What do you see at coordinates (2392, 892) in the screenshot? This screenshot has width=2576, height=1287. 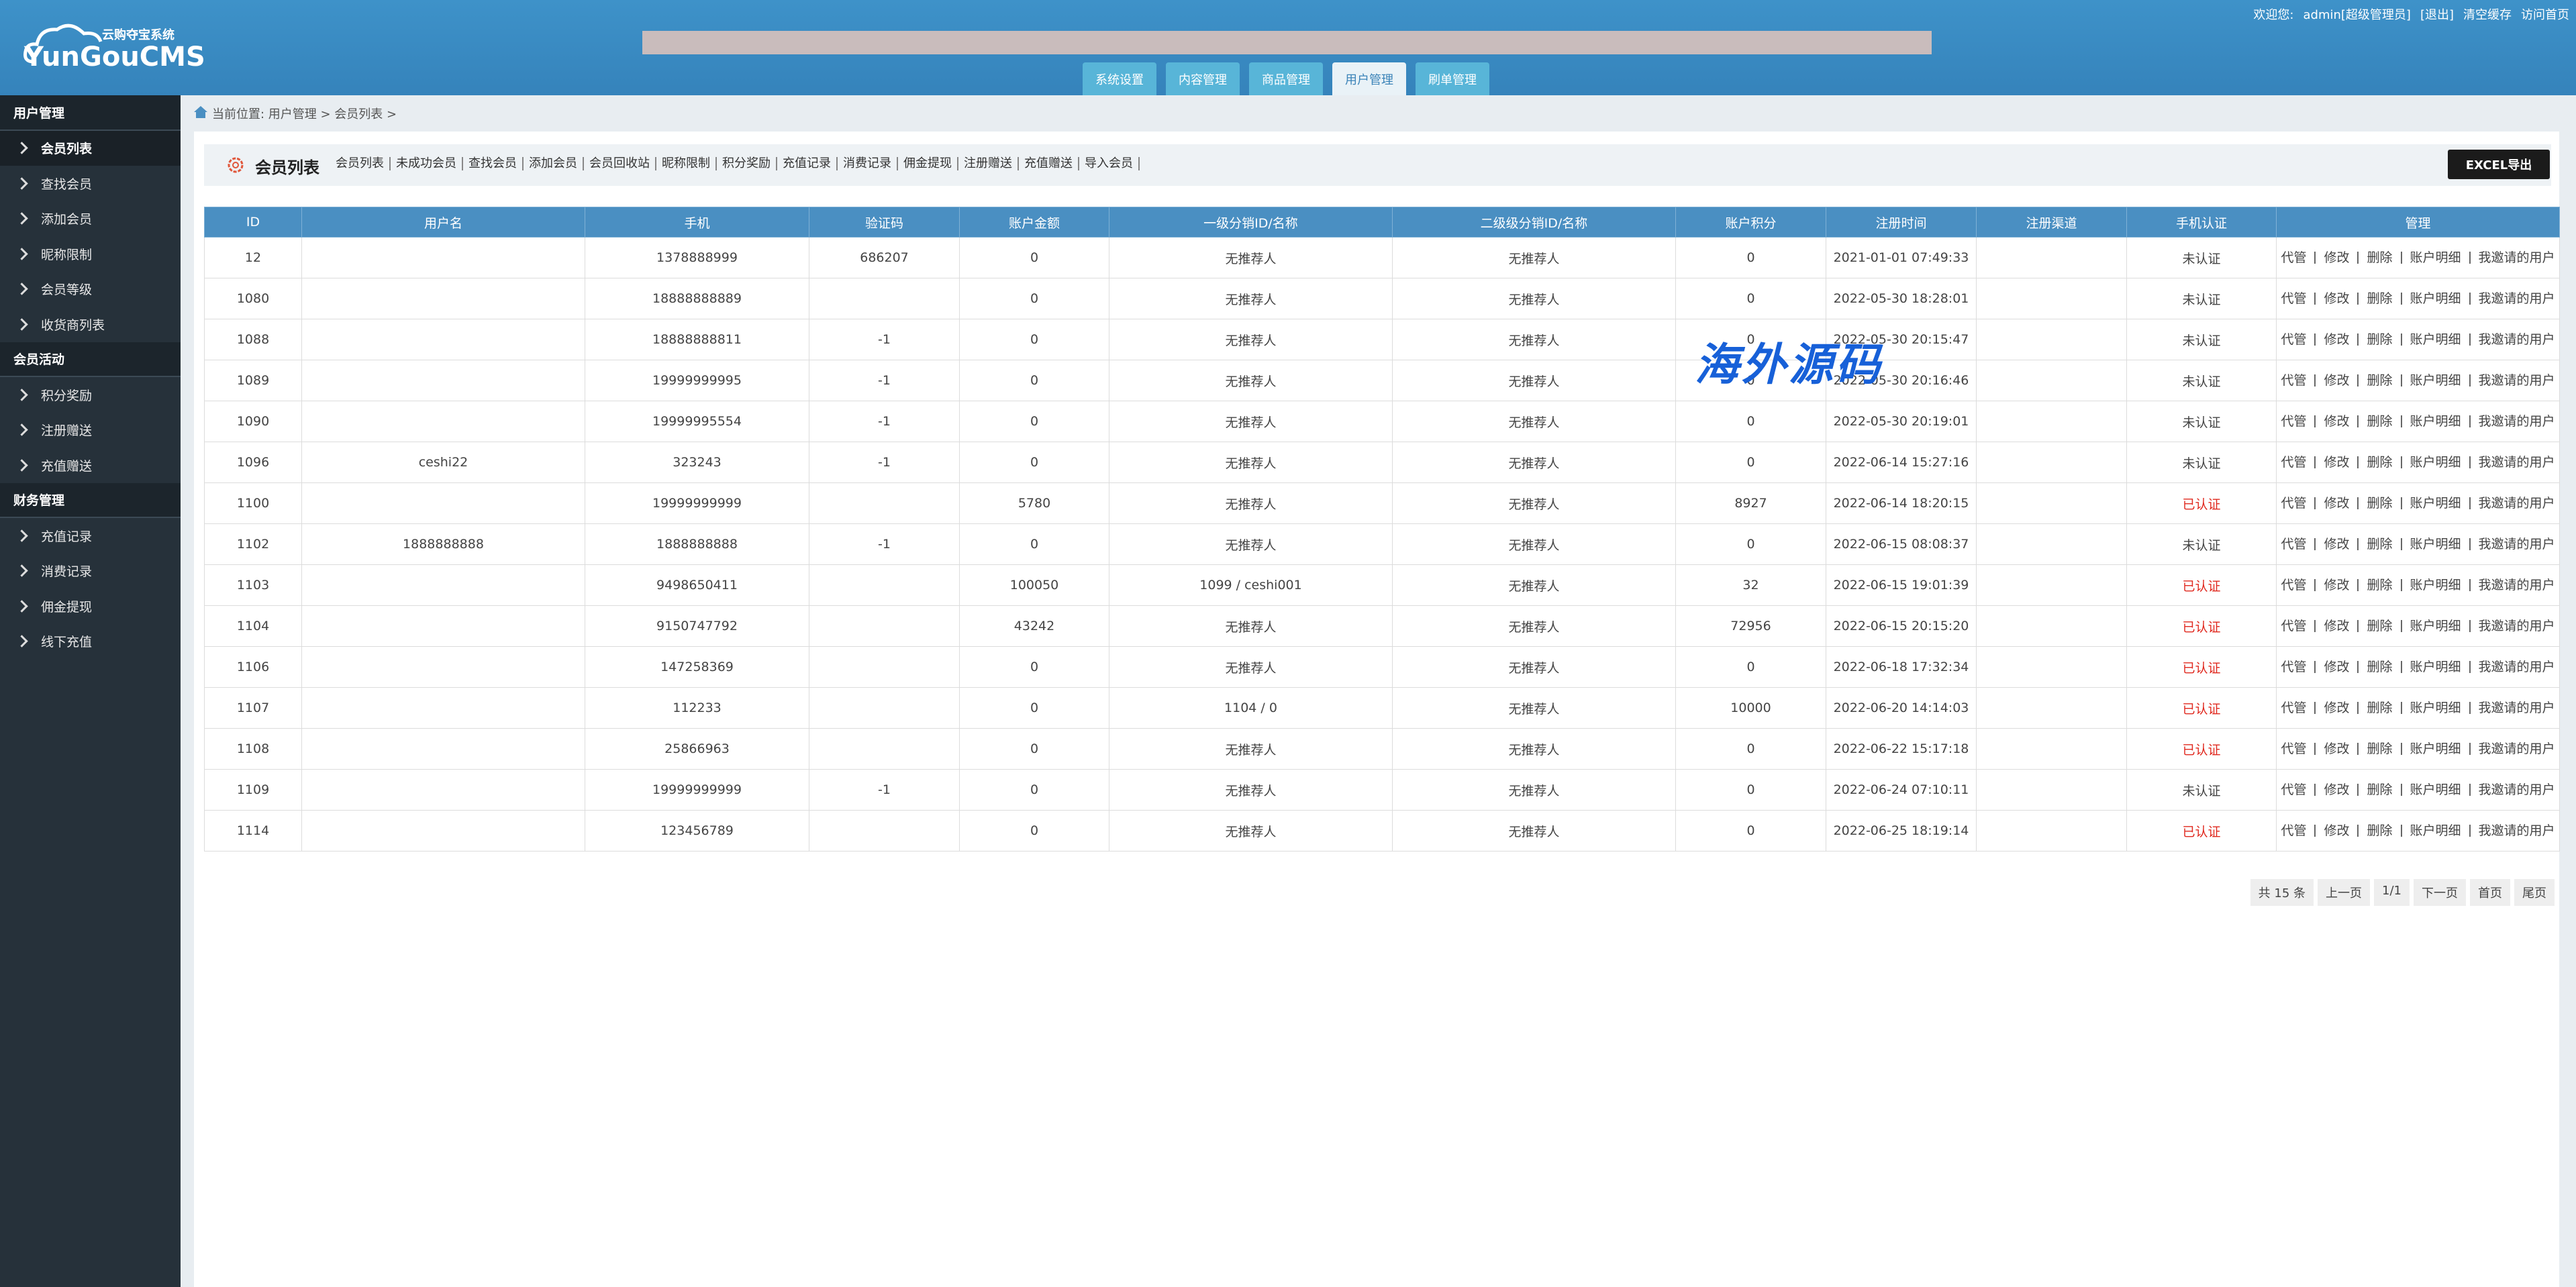 I see `page-link: 1/1` at bounding box center [2392, 892].